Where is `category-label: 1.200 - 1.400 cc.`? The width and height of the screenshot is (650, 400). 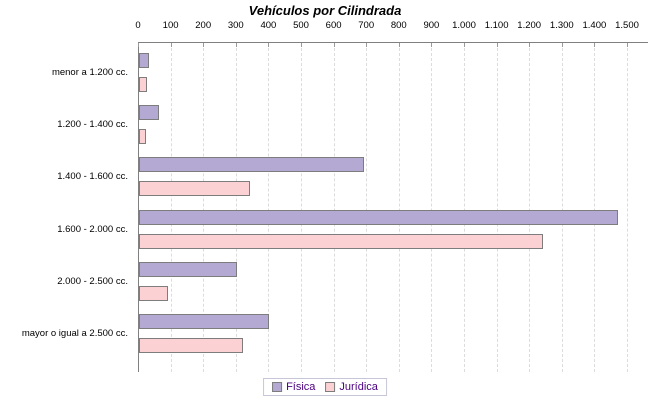 category-label: 1.200 - 1.400 cc. is located at coordinates (92, 125).